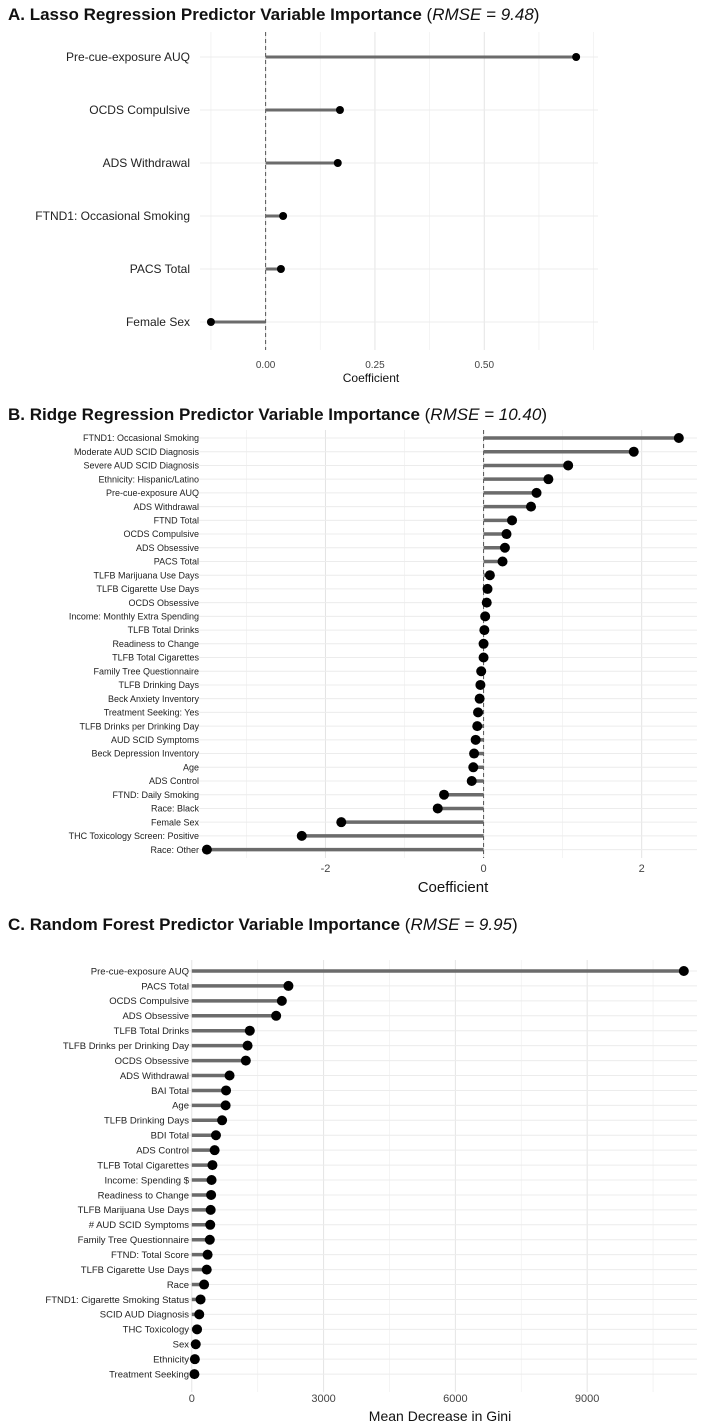 The width and height of the screenshot is (714, 1427). What do you see at coordinates (165, 986) in the screenshot?
I see `panel-c-category-label: PACS Total` at bounding box center [165, 986].